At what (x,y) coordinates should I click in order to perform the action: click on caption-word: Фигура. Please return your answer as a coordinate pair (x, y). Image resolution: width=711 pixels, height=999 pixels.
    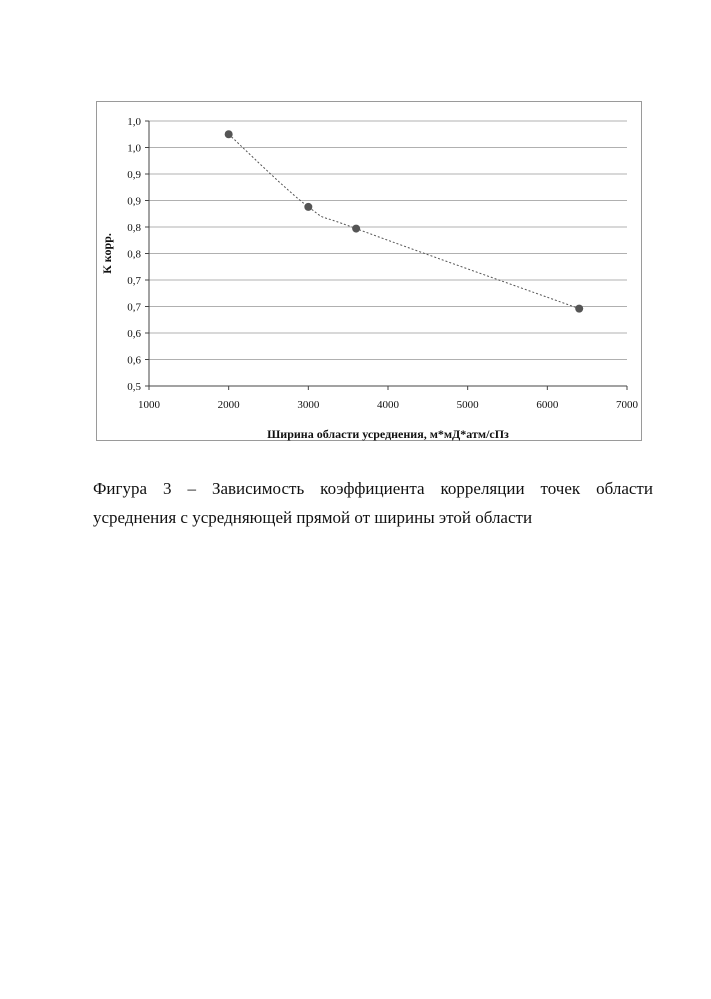
    Looking at the image, I should click on (120, 488).